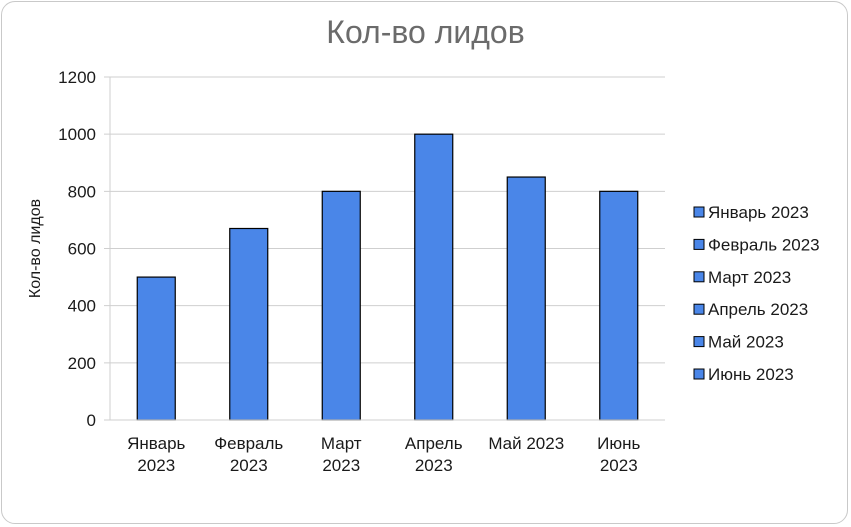 The width and height of the screenshot is (851, 527). I want to click on x-tick-label: Июнь 2023, so click(618, 454).